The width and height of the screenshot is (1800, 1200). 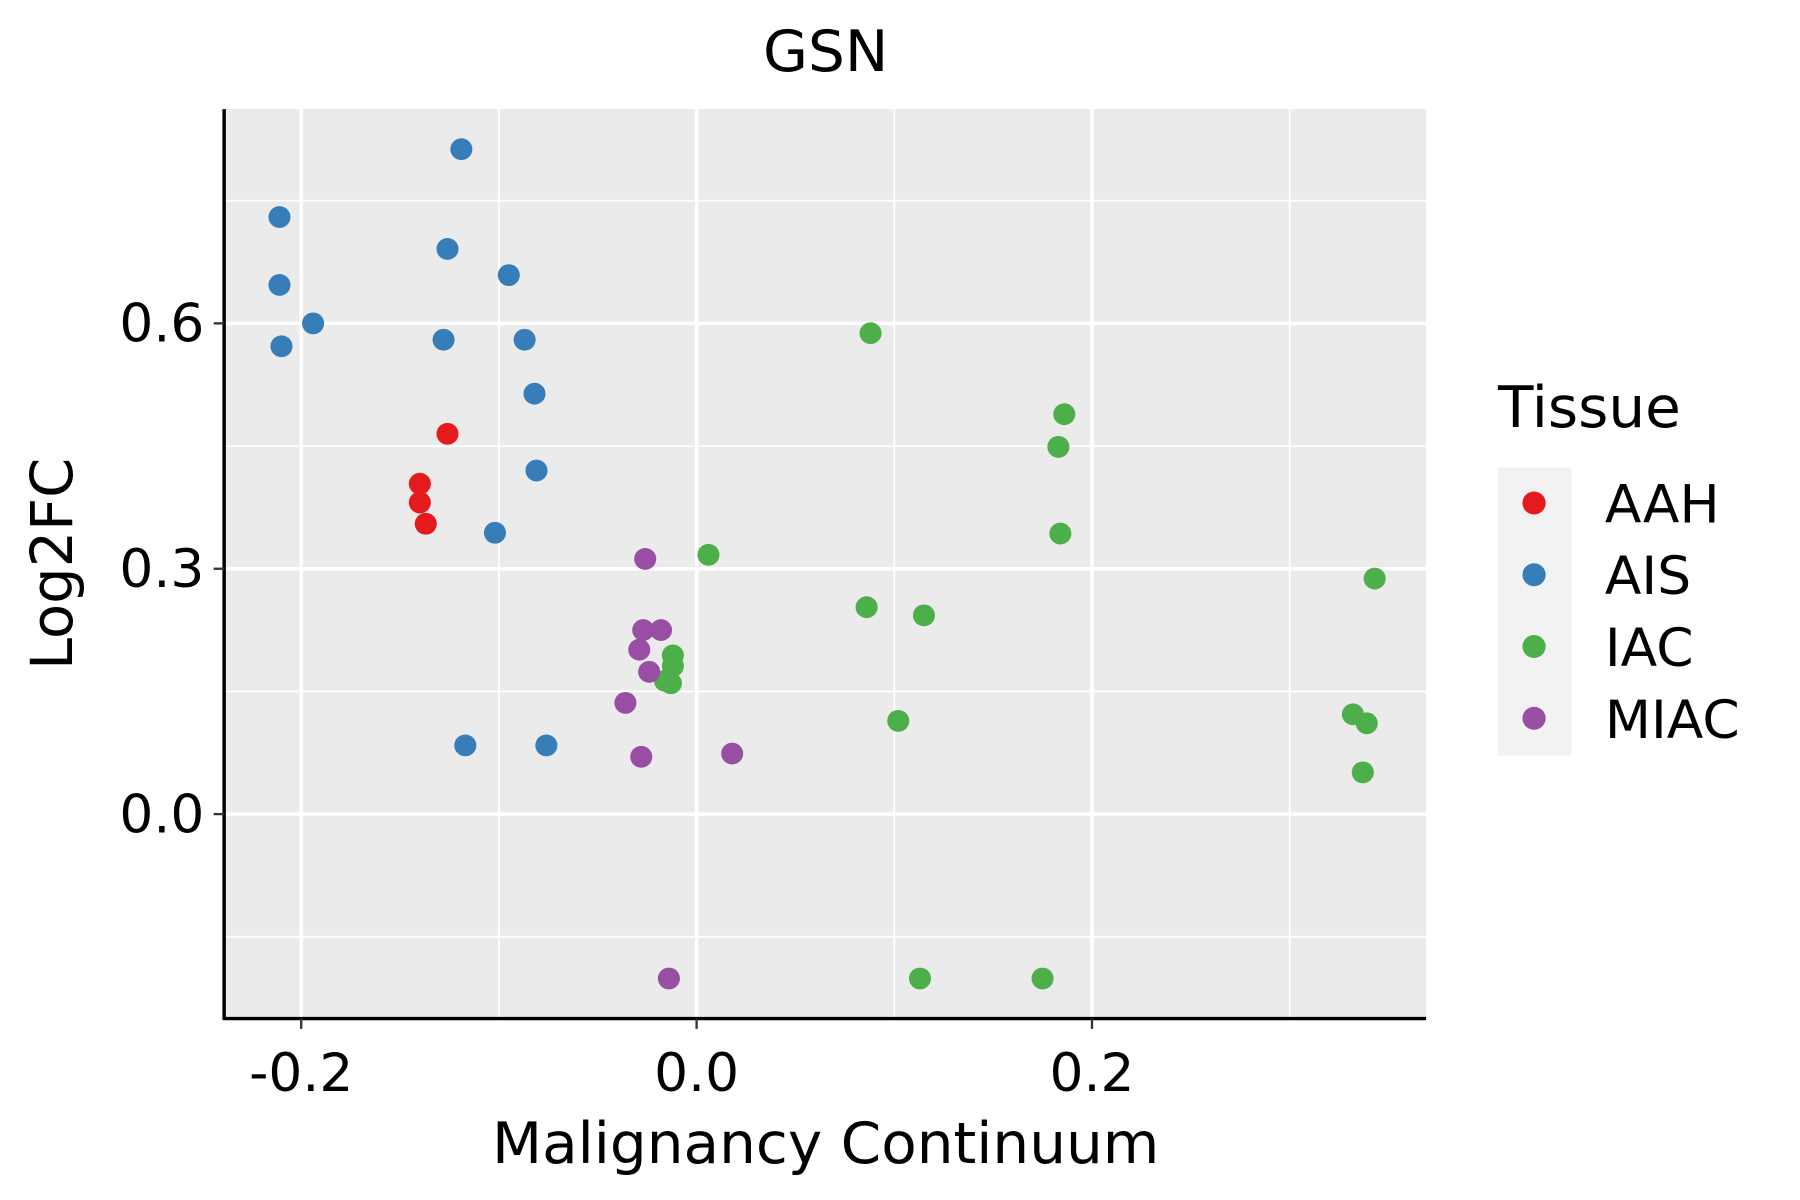 What do you see at coordinates (1534, 718) in the screenshot?
I see `legend-key-miac` at bounding box center [1534, 718].